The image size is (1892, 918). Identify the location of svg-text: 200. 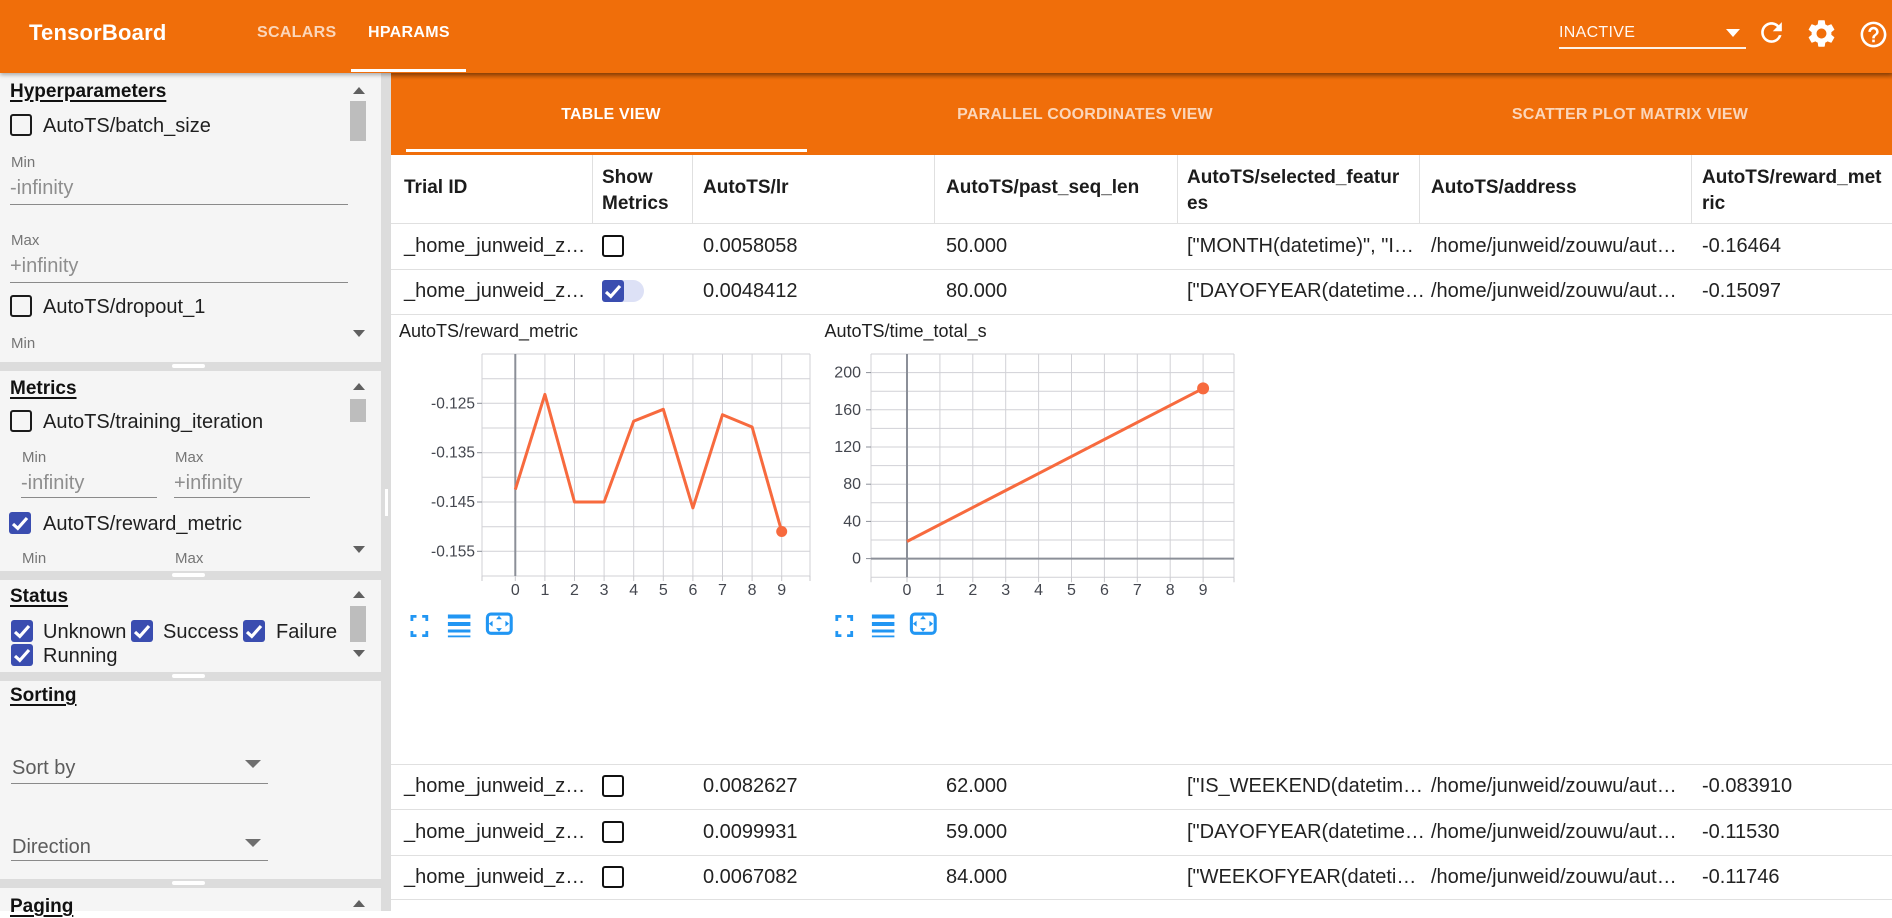
(847, 373).